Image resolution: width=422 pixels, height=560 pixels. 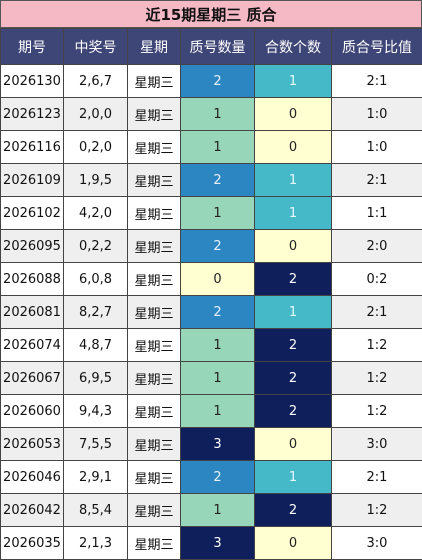 What do you see at coordinates (32, 510) in the screenshot?
I see `table-cell: 2026042` at bounding box center [32, 510].